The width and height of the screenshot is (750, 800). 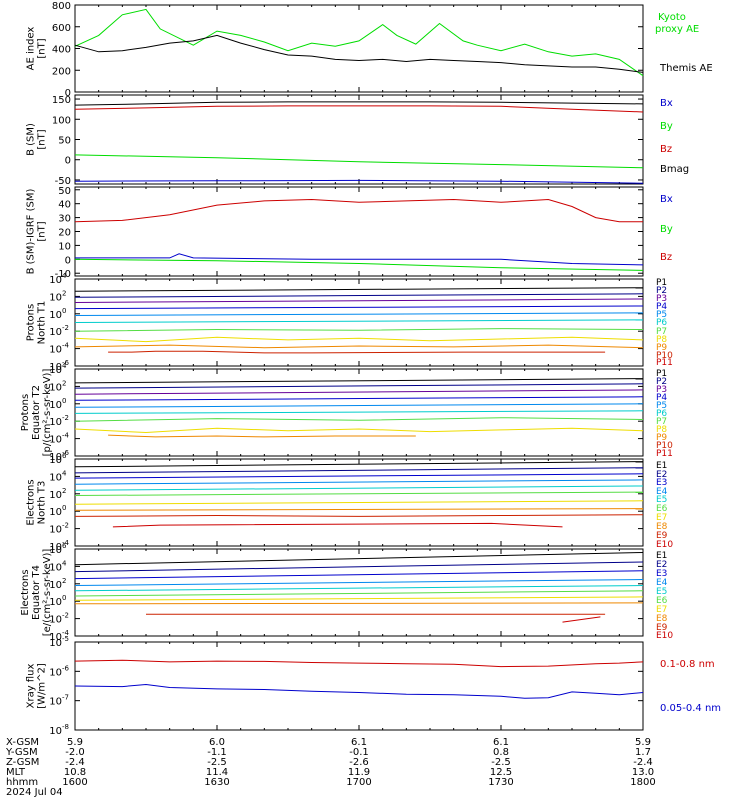 What do you see at coordinates (661, 299) in the screenshot?
I see `legend-entry-p3: P3` at bounding box center [661, 299].